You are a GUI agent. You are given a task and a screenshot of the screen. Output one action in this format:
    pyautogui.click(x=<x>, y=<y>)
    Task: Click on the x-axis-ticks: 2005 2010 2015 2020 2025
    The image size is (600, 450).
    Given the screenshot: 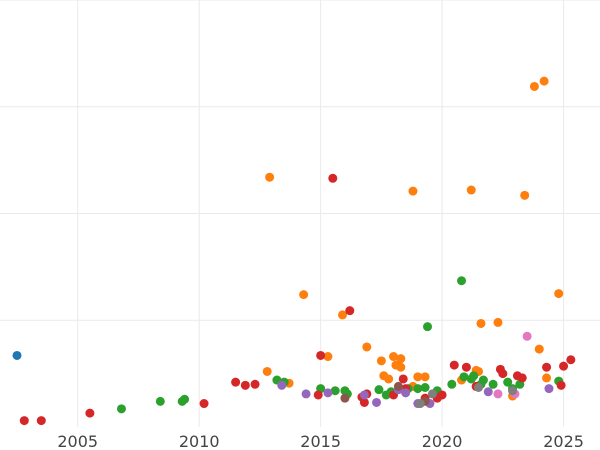 What is the action you would take?
    pyautogui.click(x=320, y=441)
    